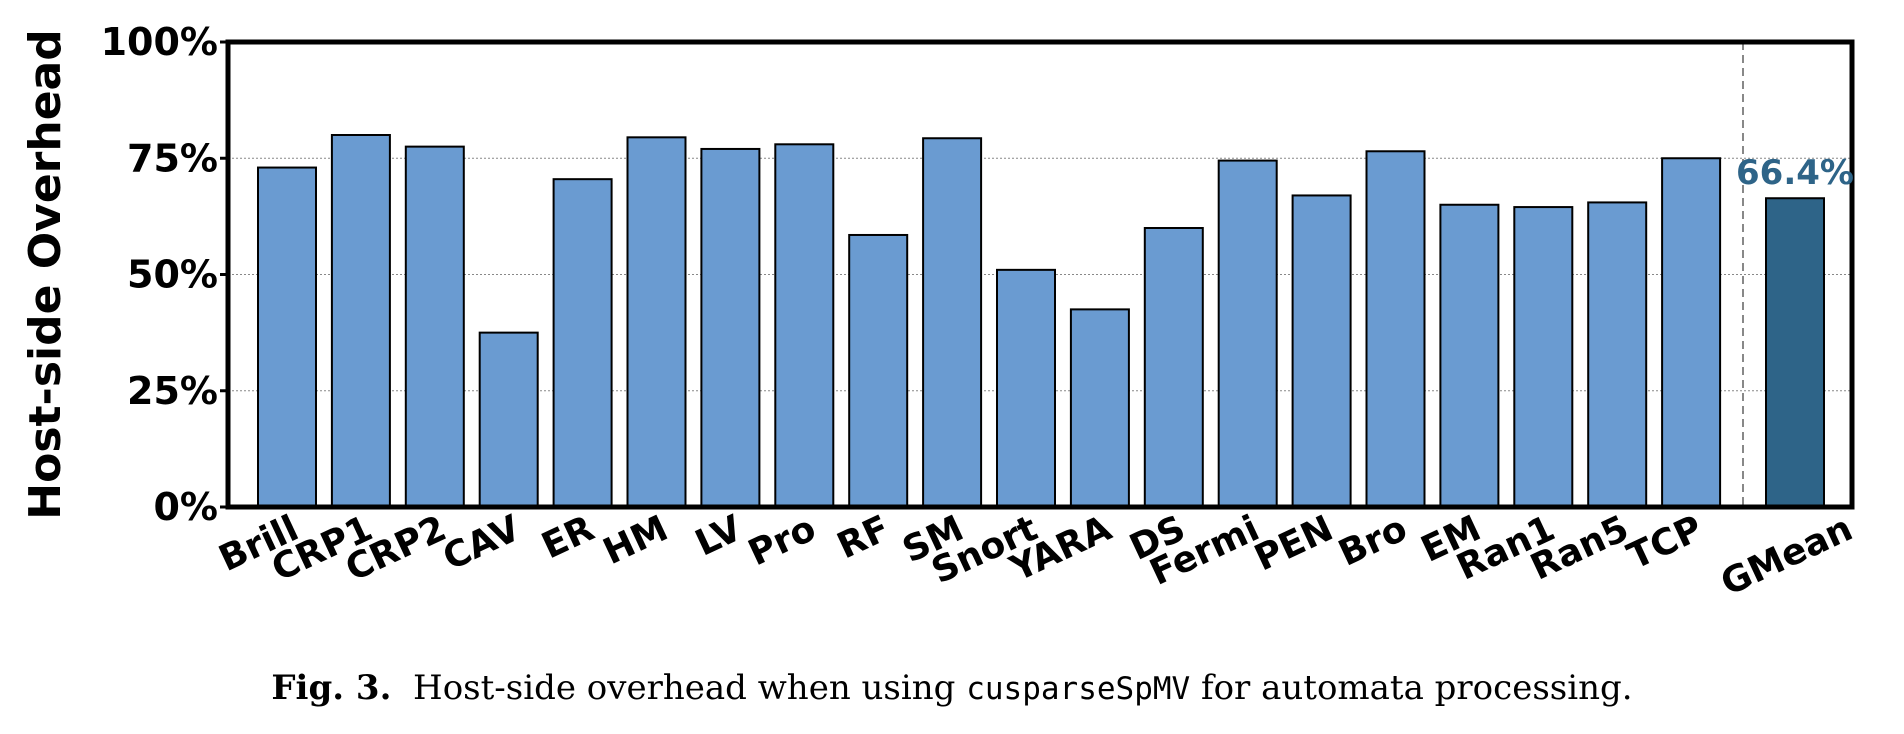 The image size is (1904, 734). I want to click on caption-code: cusparseSpMV, so click(1078, 689).